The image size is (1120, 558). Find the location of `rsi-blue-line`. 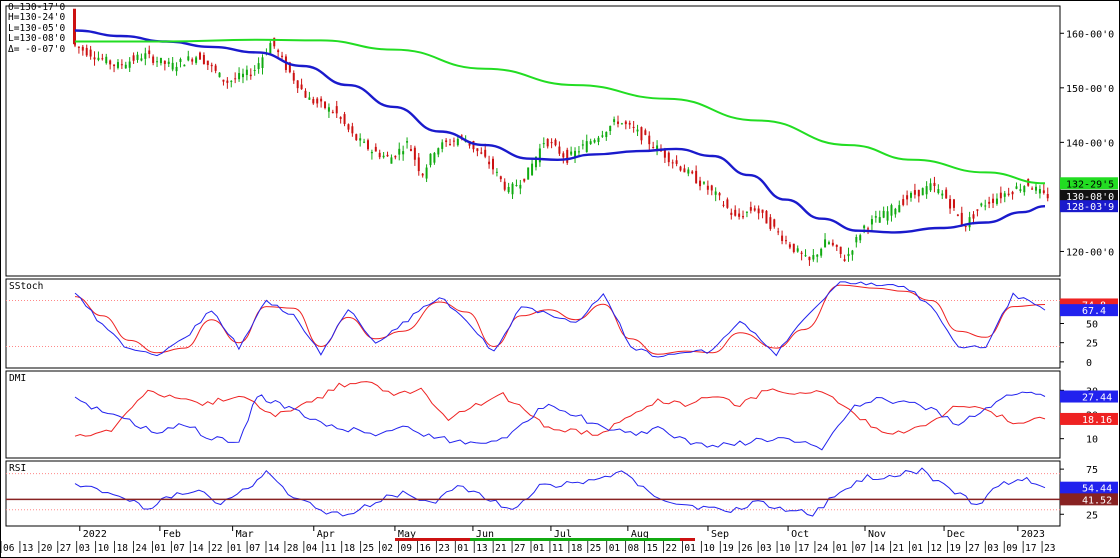

rsi-blue-line is located at coordinates (560, 492).